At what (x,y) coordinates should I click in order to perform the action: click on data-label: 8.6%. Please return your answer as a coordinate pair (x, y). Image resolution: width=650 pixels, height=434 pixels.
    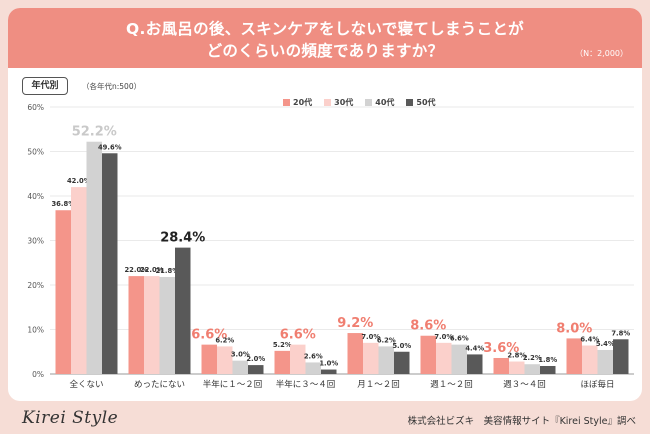
    Looking at the image, I should click on (428, 326).